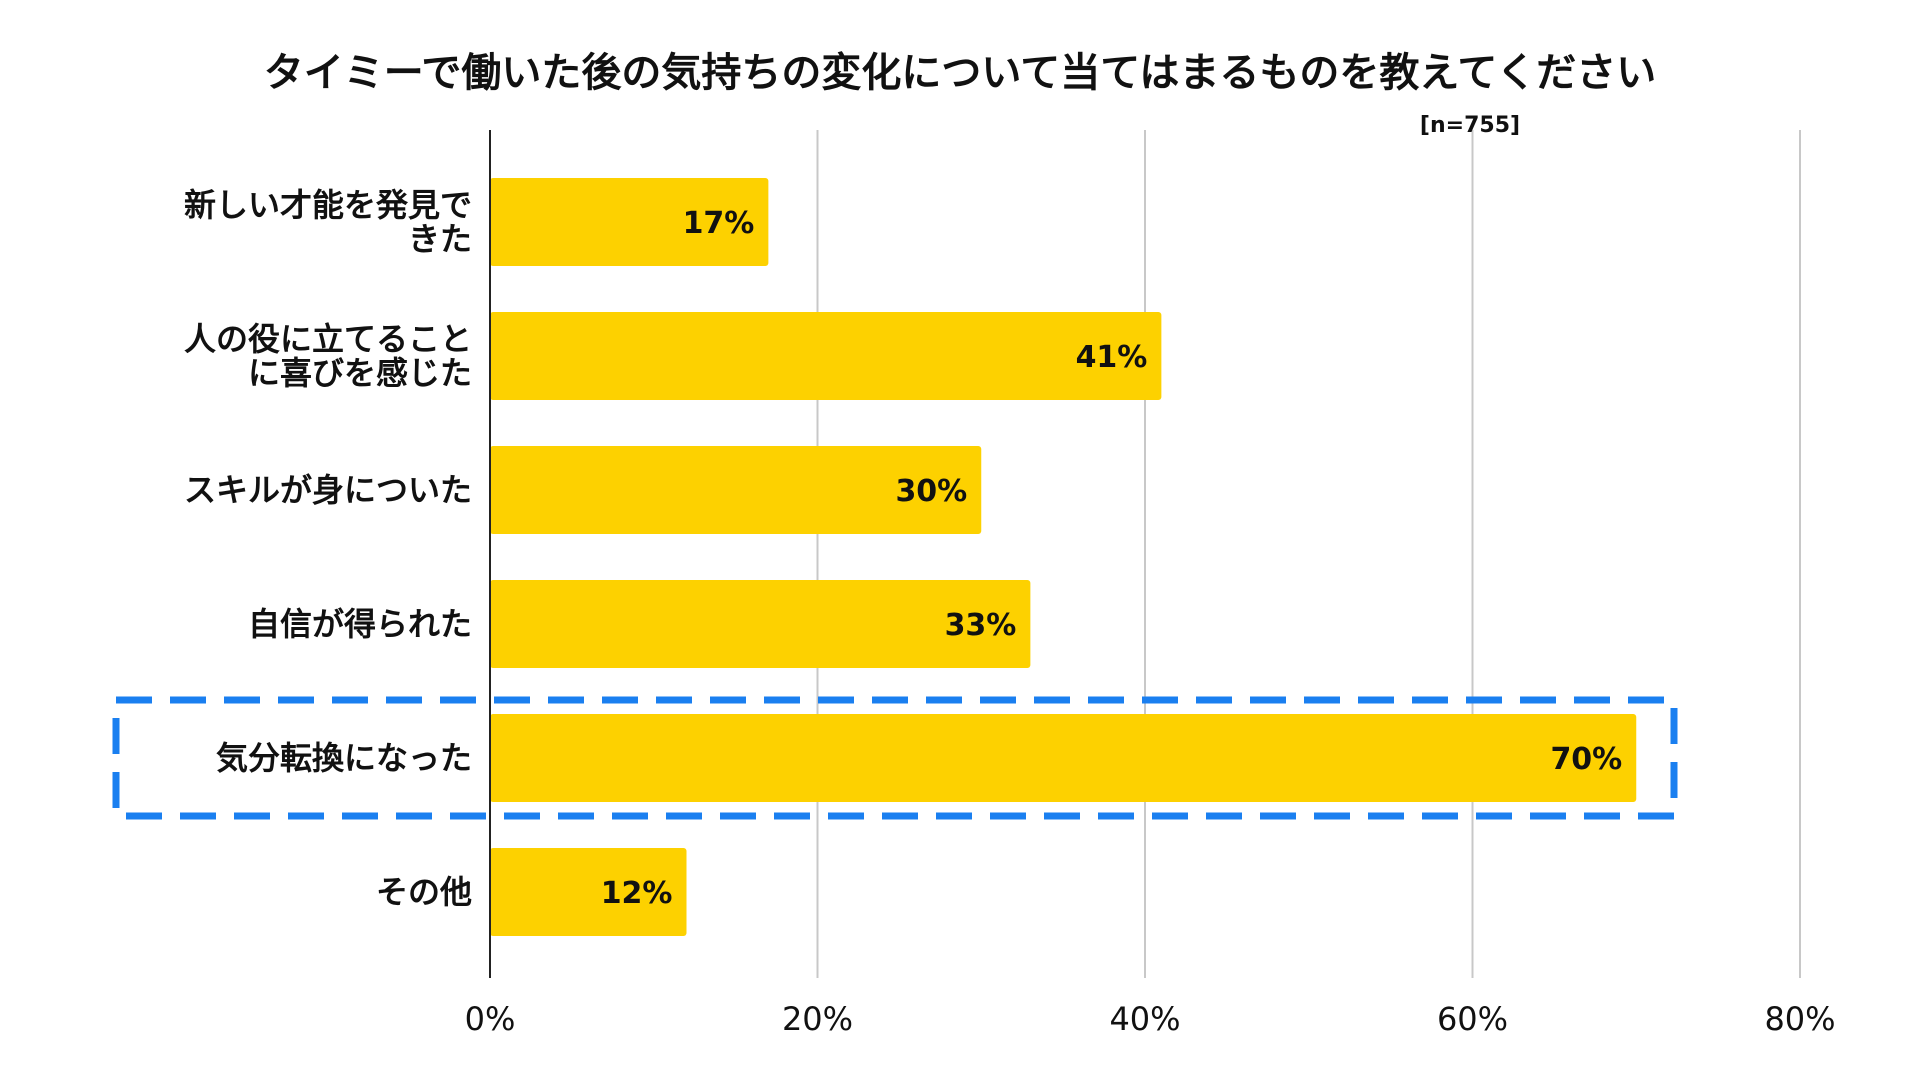 This screenshot has width=1920, height=1080. What do you see at coordinates (931, 491) in the screenshot?
I see `data-label: 30%` at bounding box center [931, 491].